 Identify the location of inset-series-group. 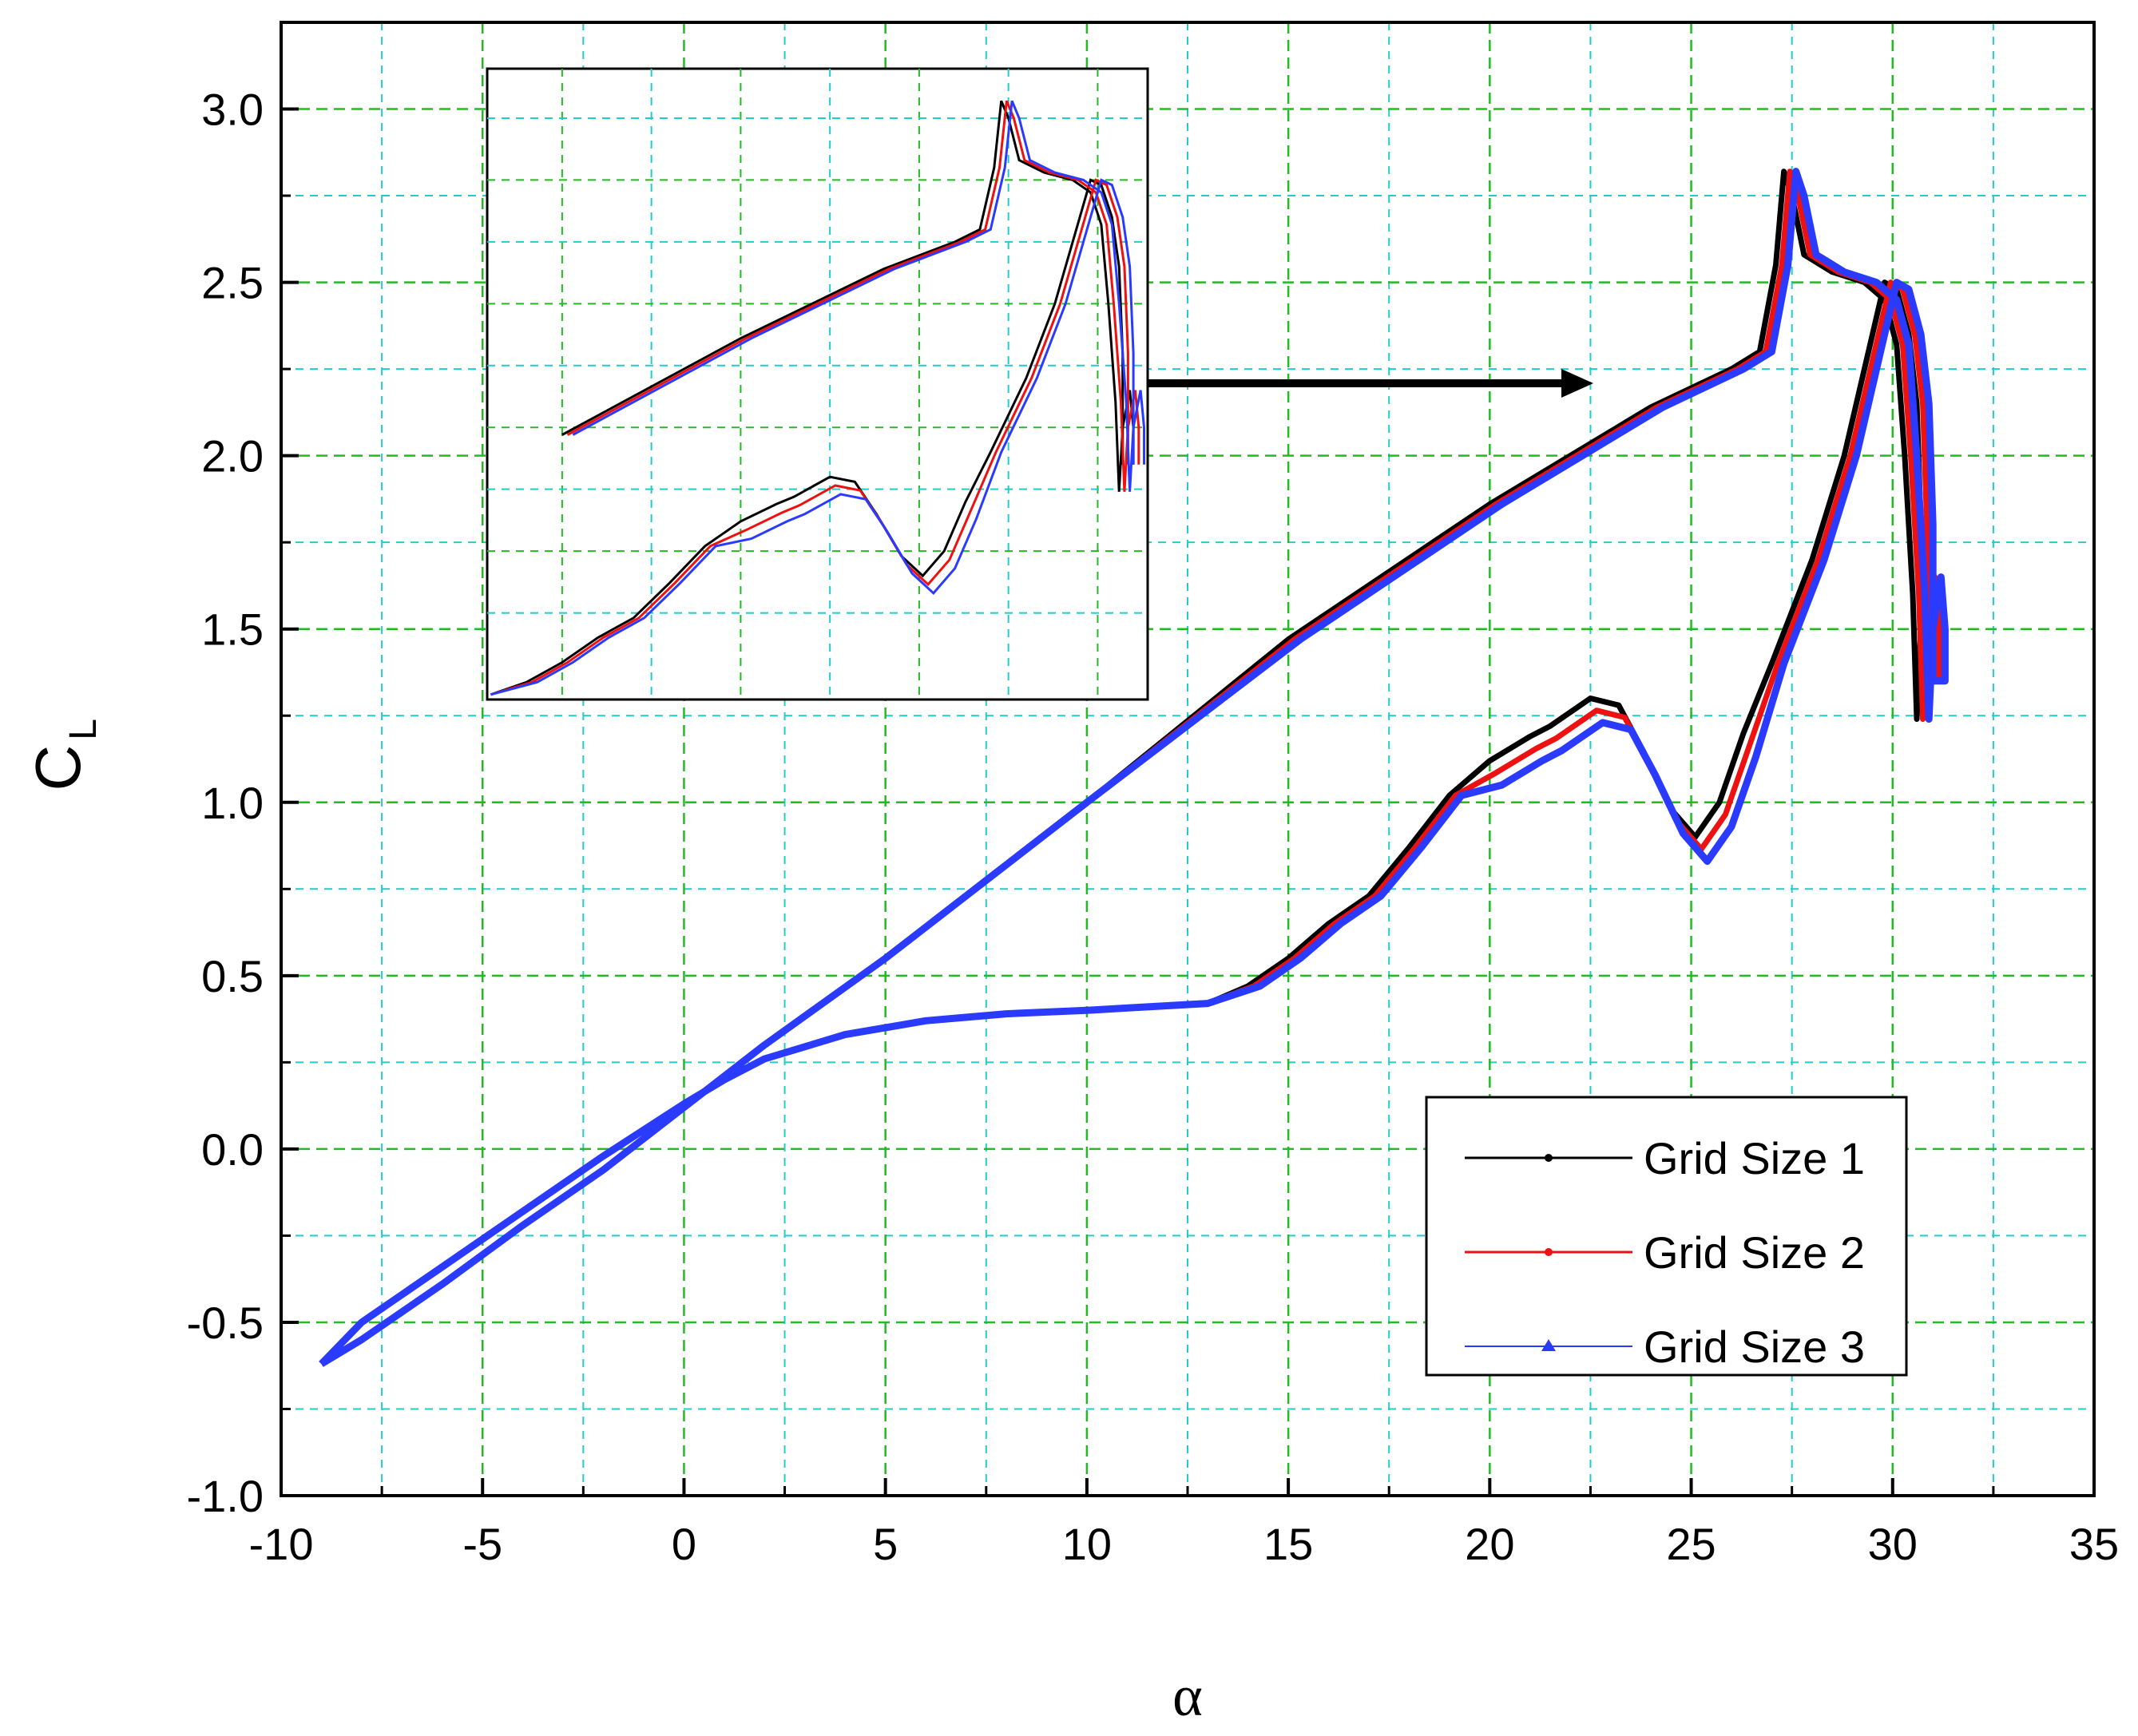
(817, 398).